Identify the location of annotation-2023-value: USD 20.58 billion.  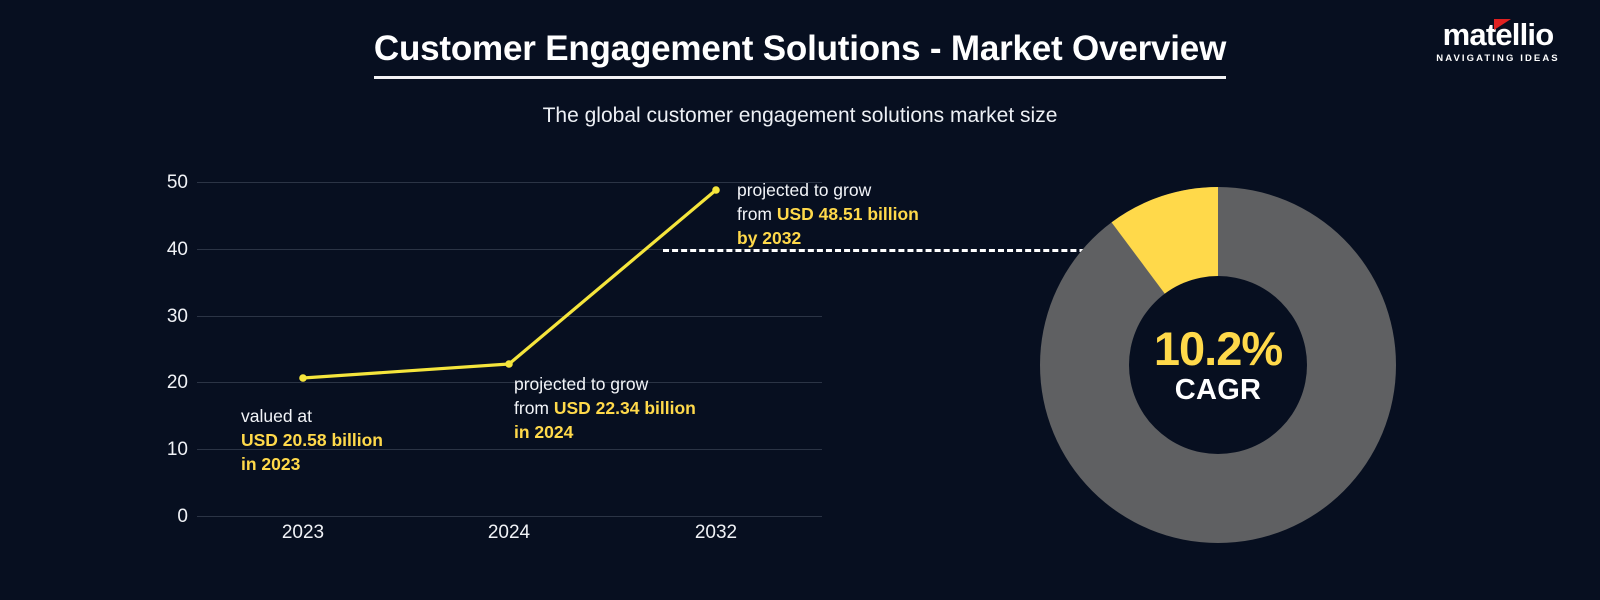
(312, 440).